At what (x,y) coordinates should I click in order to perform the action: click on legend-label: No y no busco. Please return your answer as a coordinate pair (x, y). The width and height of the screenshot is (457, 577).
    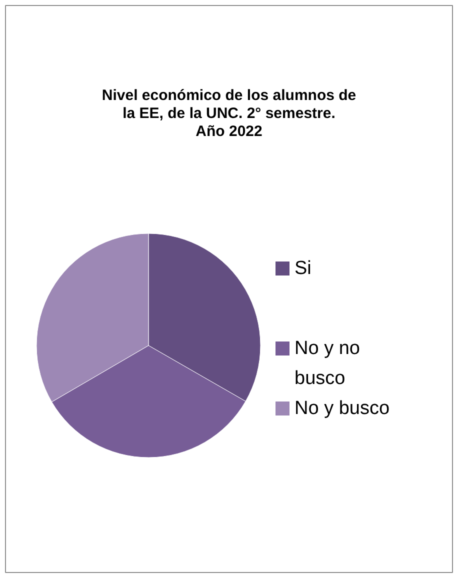
    Looking at the image, I should click on (327, 363).